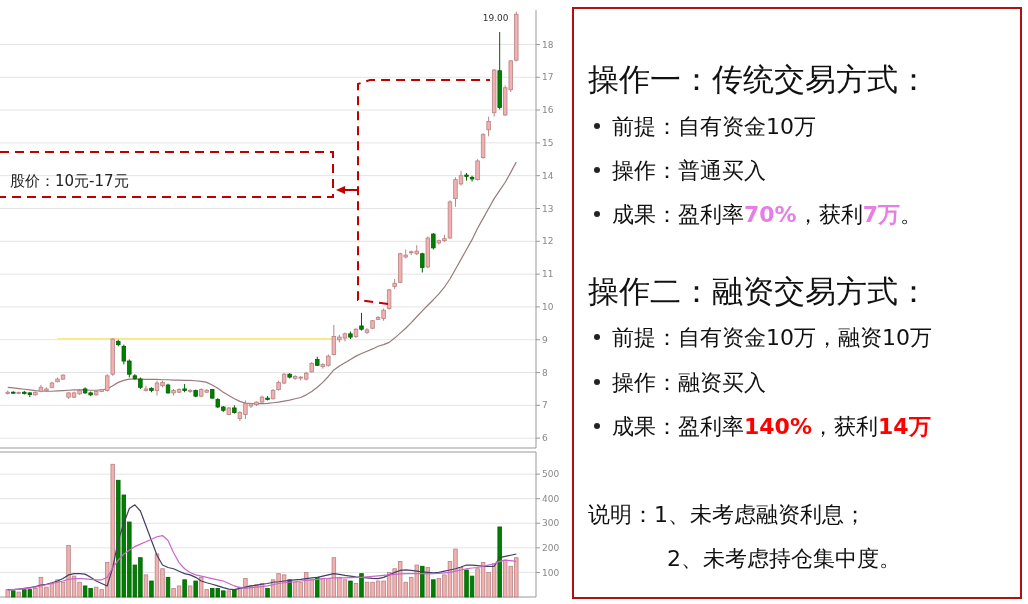 The image size is (1028, 604). Describe the element at coordinates (545, 438) in the screenshot. I see `y-tick-label: 6` at that location.